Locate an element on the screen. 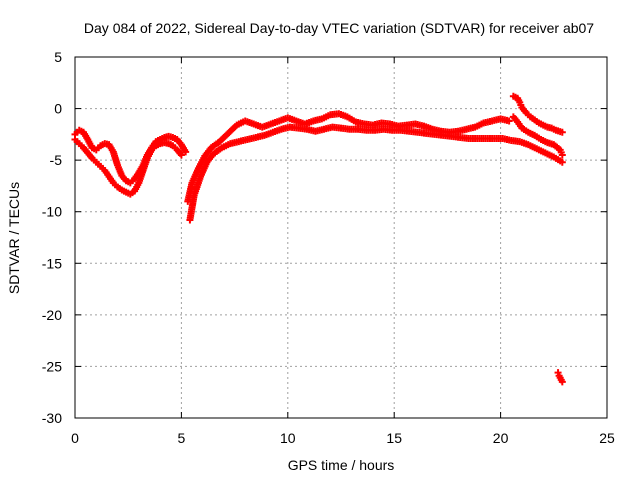 The height and width of the screenshot is (480, 640). x-tick-label: 20 is located at coordinates (501, 438).